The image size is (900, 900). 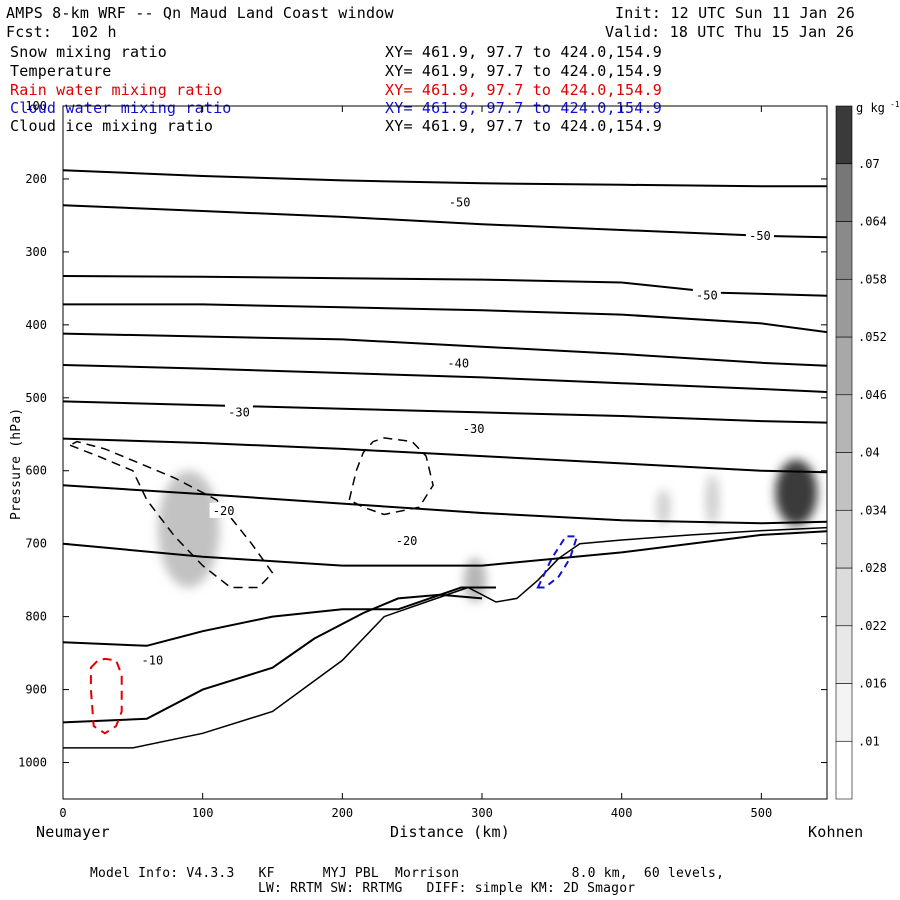 I want to click on init-time: Init: 12 UTC Sun 11 Jan 26, so click(x=735, y=13).